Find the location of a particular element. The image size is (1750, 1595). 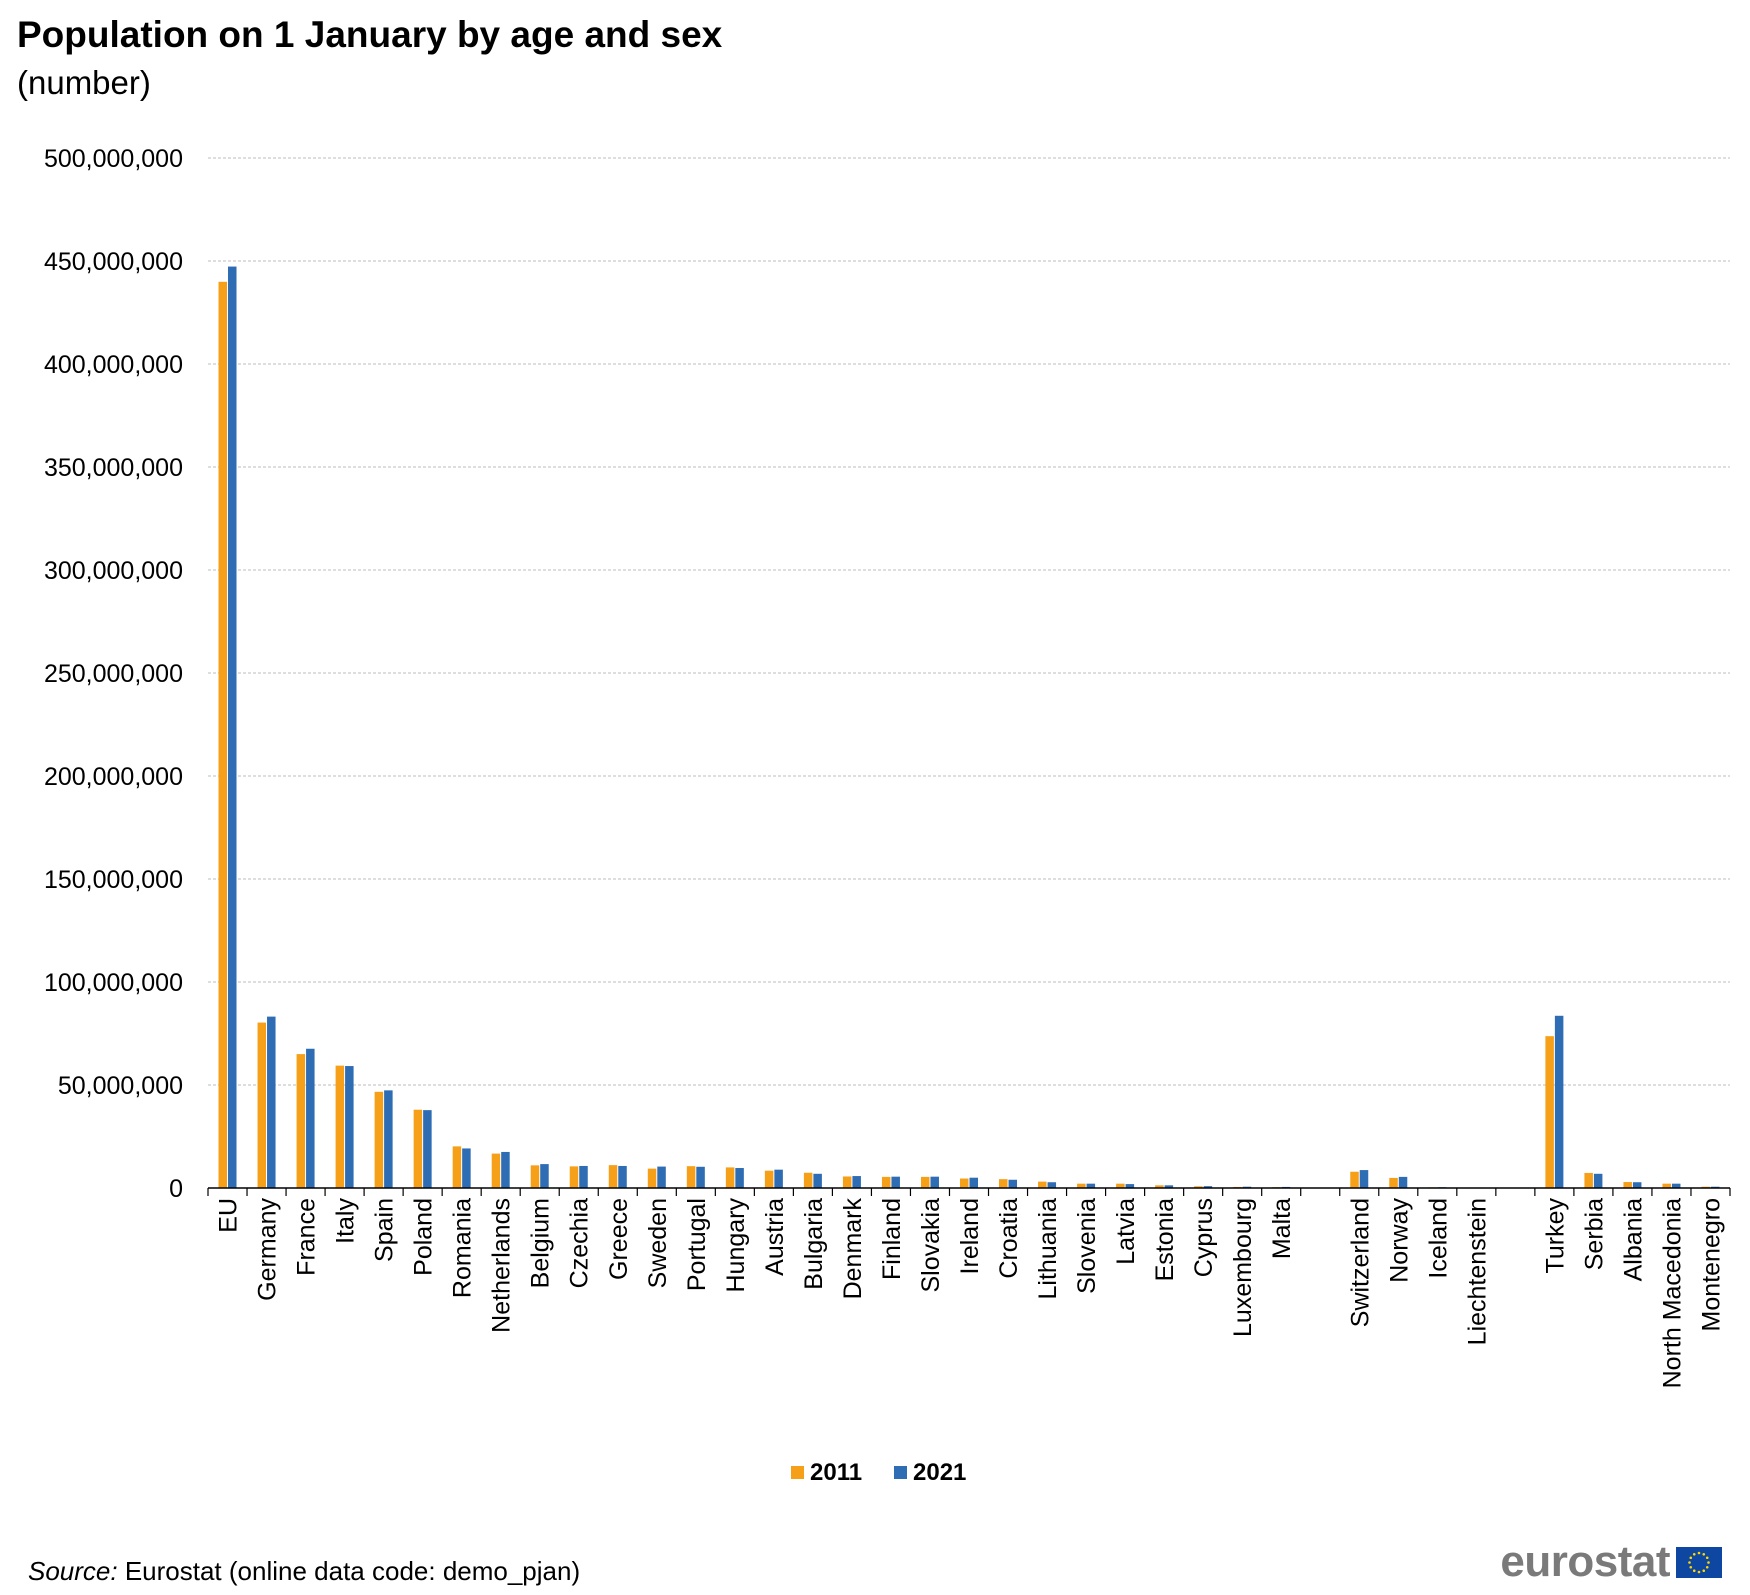

x-tick-label: Iceland is located at coordinates (1438, 1238).